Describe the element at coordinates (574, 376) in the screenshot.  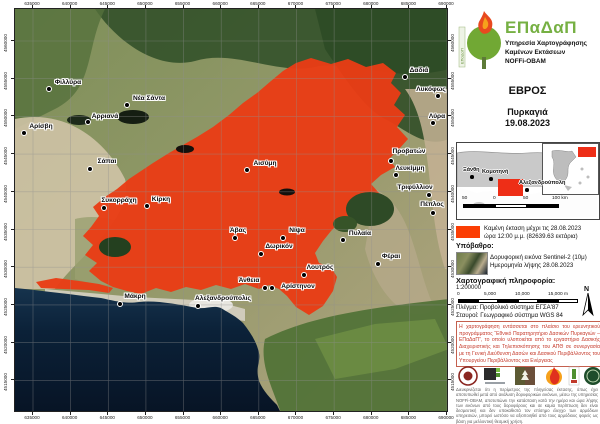
I see `partner-logo-5-icon` at that location.